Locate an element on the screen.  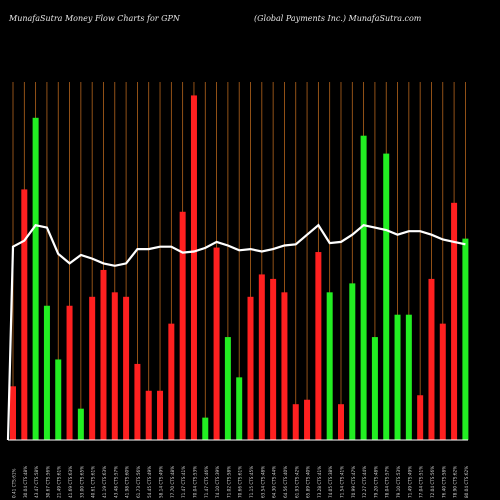
x-tick-label: 21.49 CTS:61% is located at coordinates (59, 482).